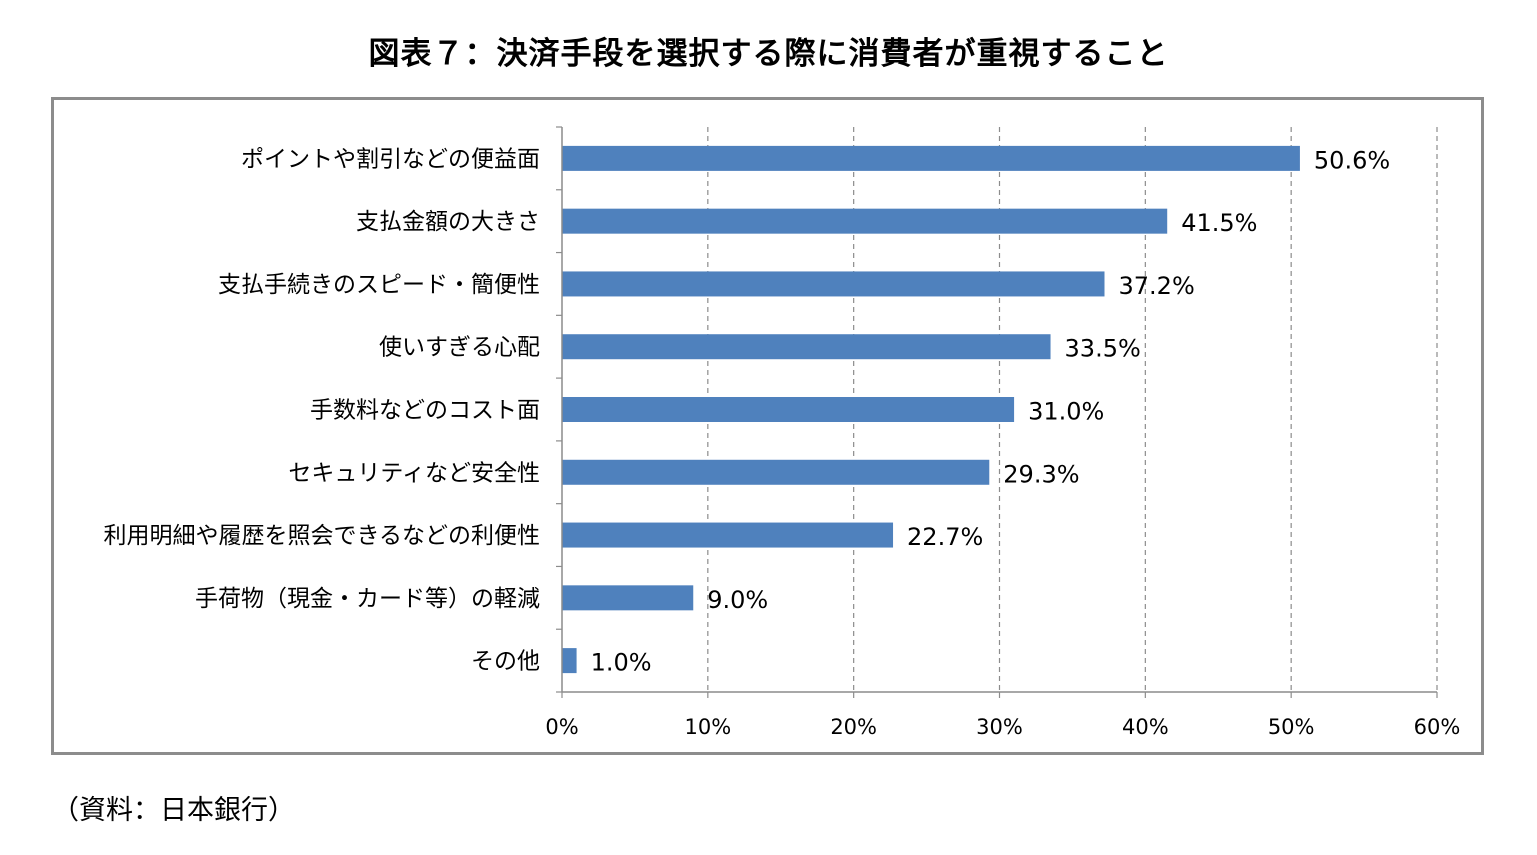  What do you see at coordinates (448, 222) in the screenshot?
I see `category-label-1: 支払金額の大きさ` at bounding box center [448, 222].